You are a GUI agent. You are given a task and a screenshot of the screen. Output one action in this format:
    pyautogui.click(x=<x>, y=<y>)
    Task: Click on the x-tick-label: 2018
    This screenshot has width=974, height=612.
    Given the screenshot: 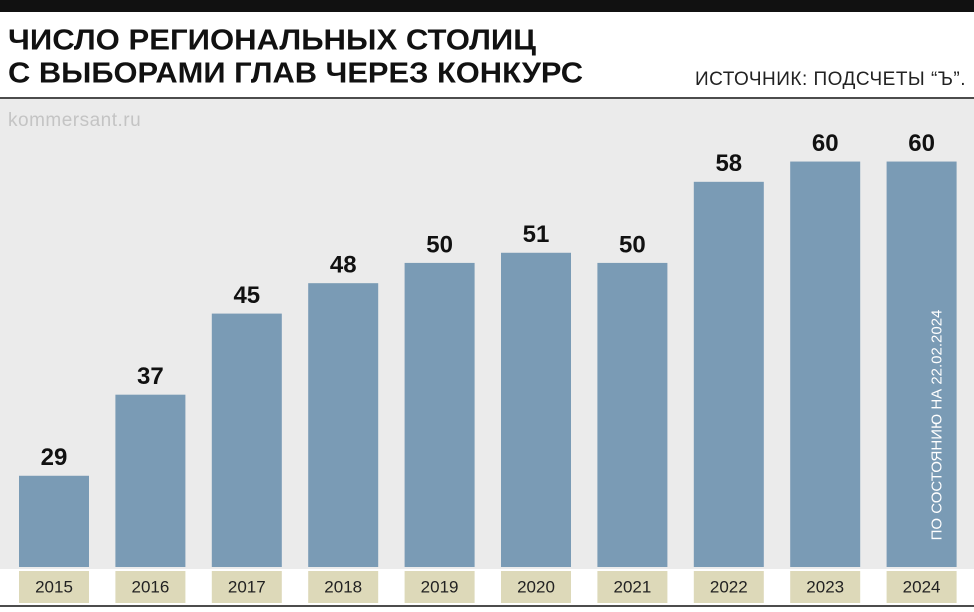 What is the action you would take?
    pyautogui.click(x=343, y=586)
    